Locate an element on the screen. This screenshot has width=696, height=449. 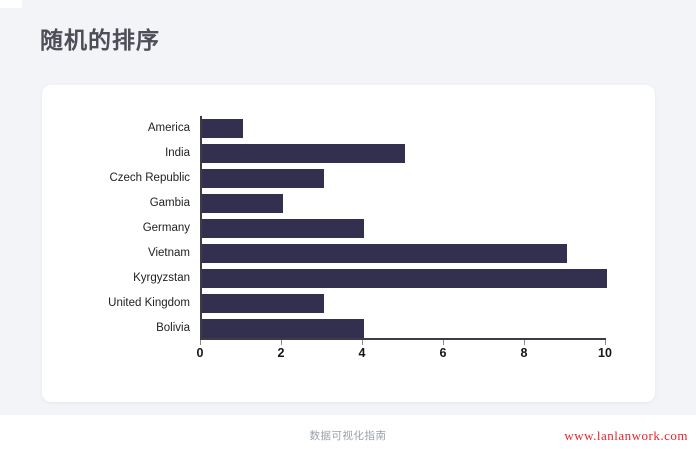
bar-category-label: Czech Republic is located at coordinates (149, 178).